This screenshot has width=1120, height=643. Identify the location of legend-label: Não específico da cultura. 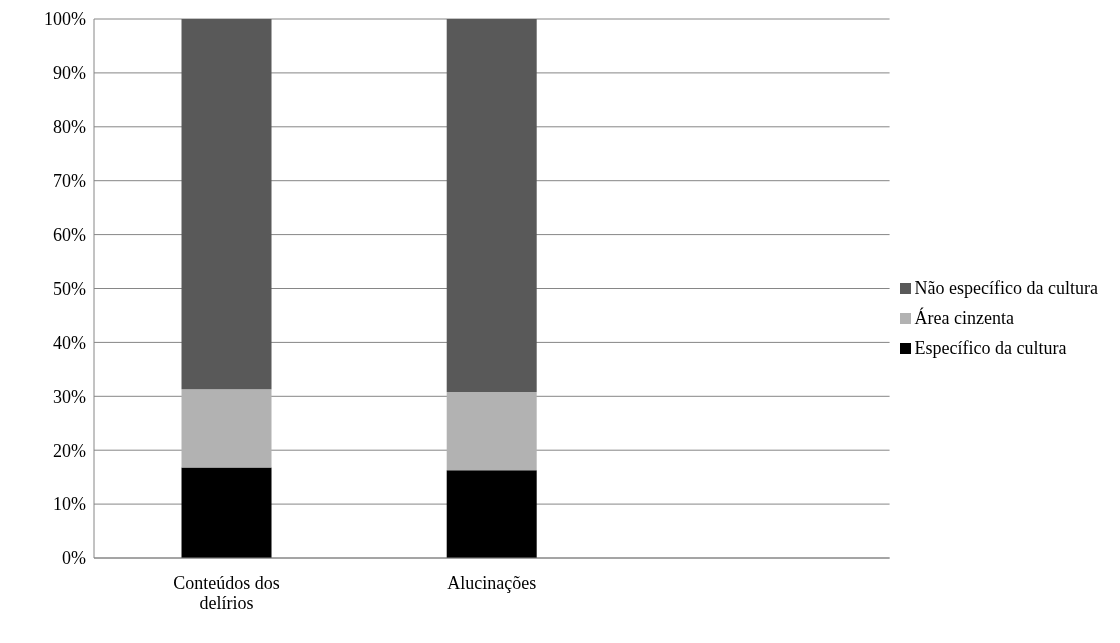
(1006, 288).